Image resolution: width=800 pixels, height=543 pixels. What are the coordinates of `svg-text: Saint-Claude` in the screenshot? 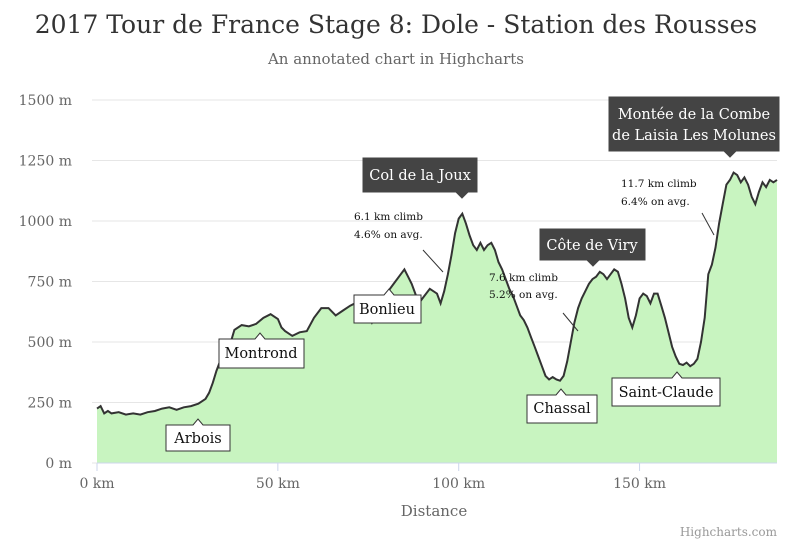 It's located at (666, 393).